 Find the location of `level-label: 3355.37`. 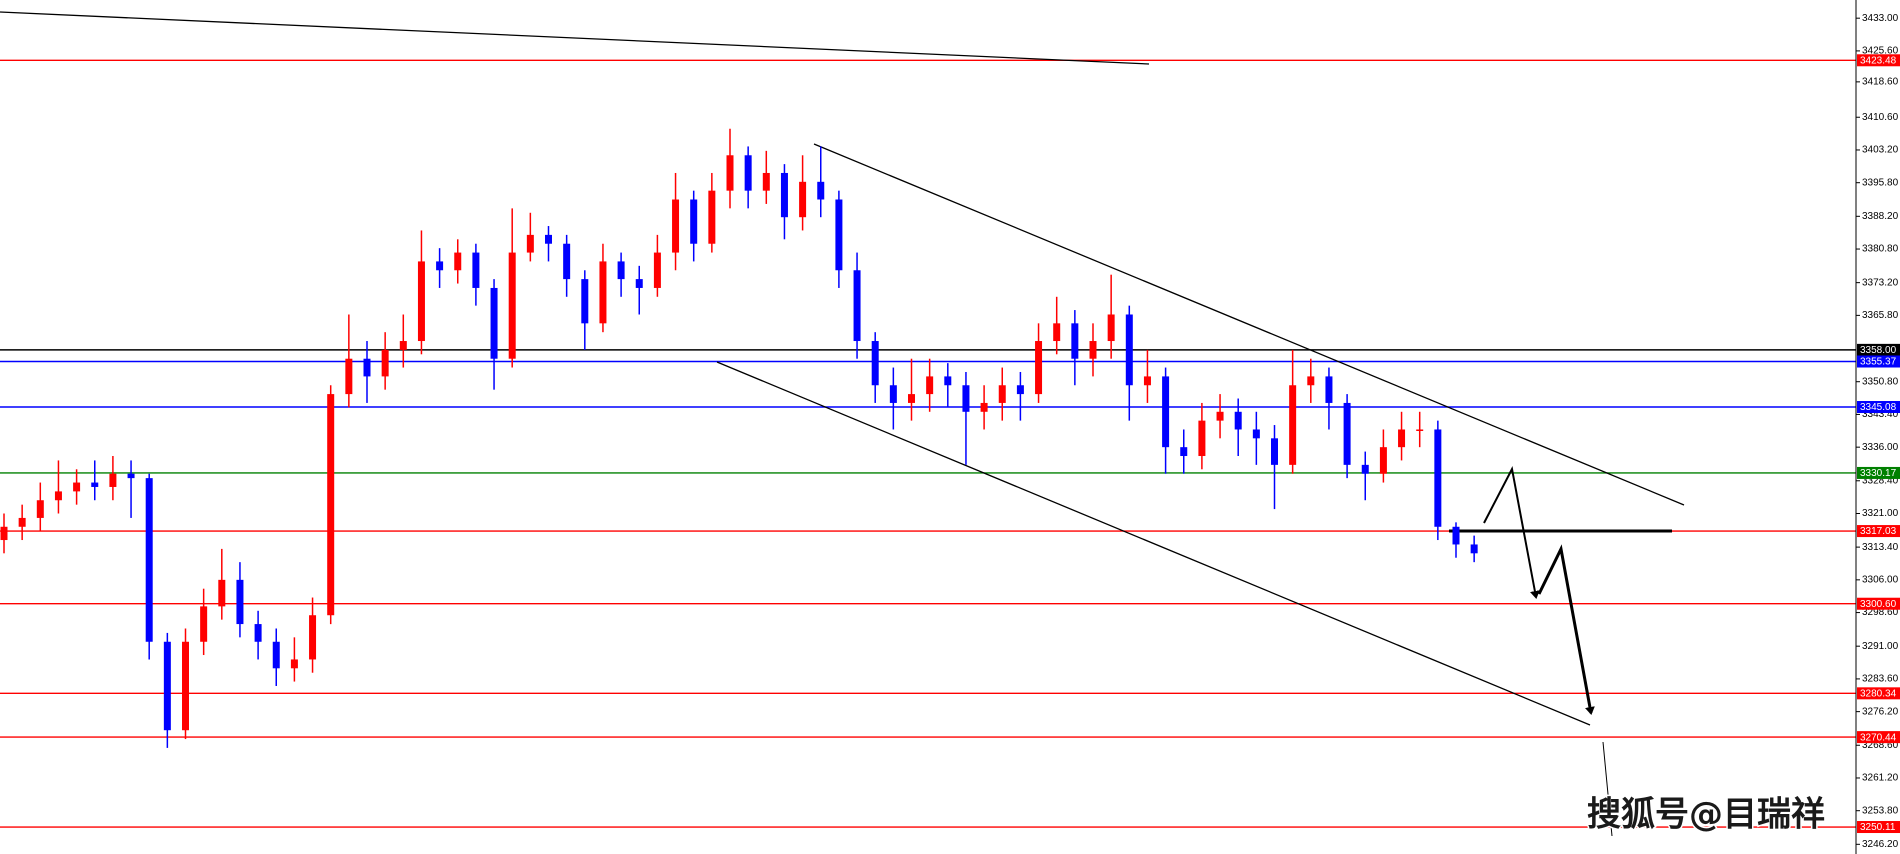

level-label: 3355.37 is located at coordinates (1878, 362).